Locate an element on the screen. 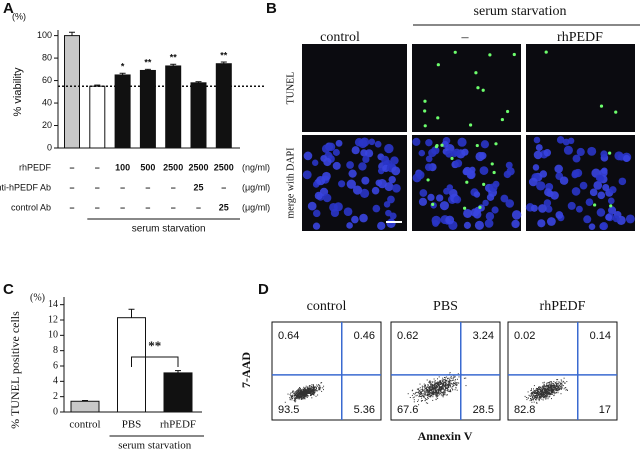  quadrant-percent: 0.02 is located at coordinates (524, 336).